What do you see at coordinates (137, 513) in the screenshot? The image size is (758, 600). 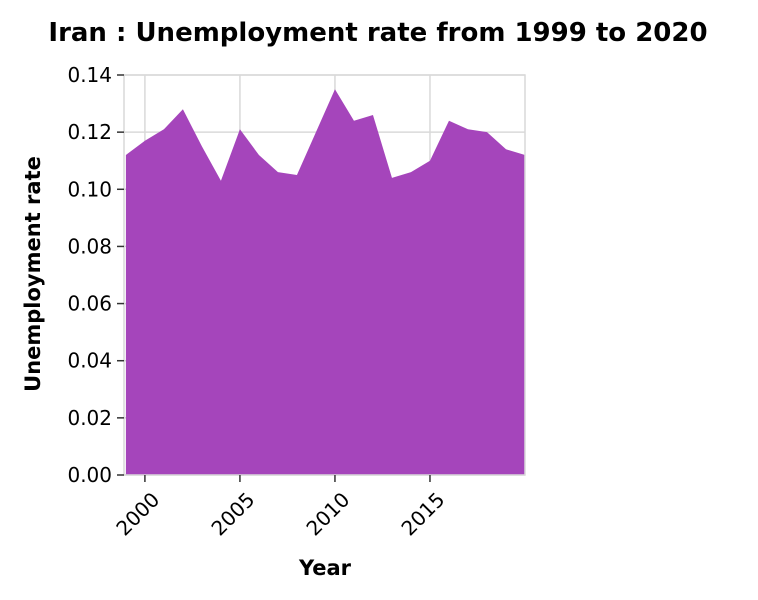 I see `x-tick-label: 2000` at bounding box center [137, 513].